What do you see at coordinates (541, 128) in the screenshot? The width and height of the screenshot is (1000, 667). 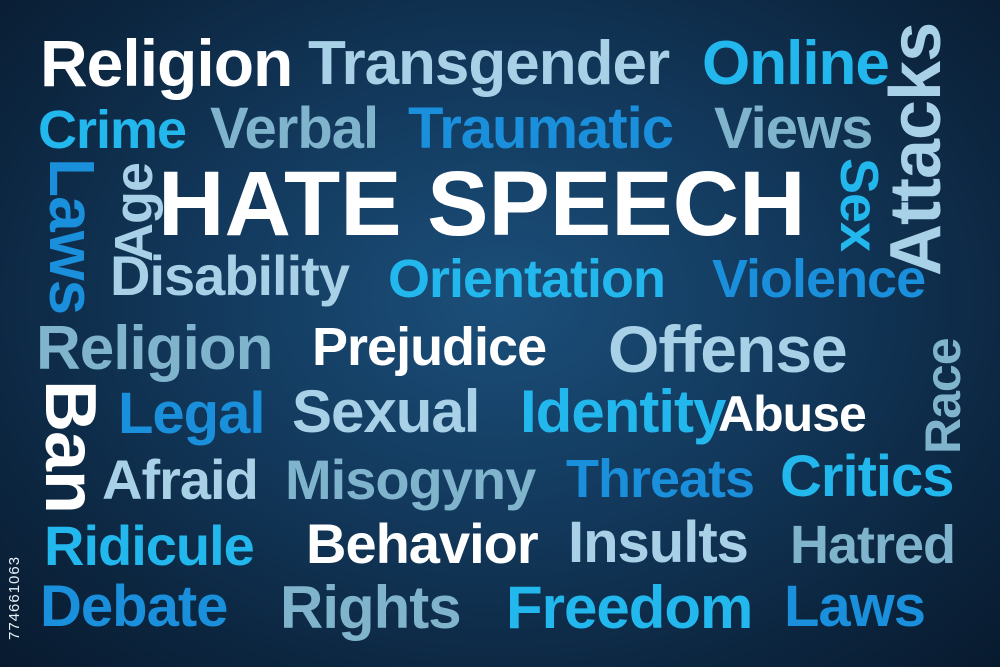 I see `word-traumatic: Traumatic` at bounding box center [541, 128].